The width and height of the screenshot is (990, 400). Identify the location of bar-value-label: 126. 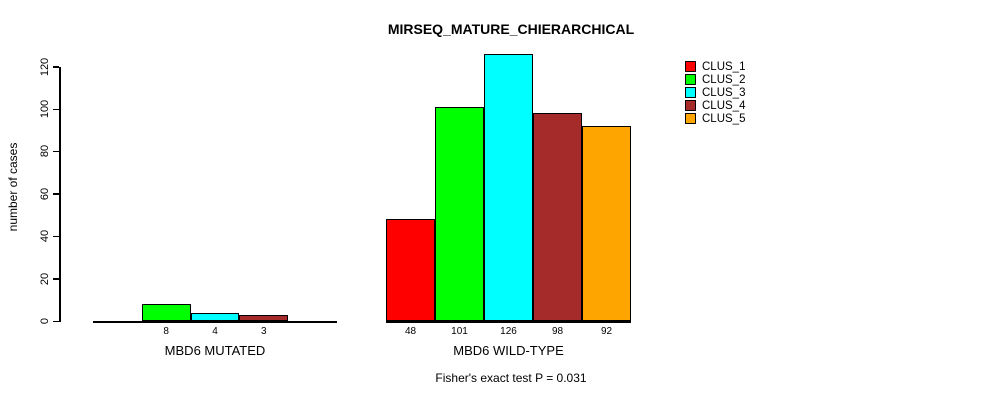
(508, 331).